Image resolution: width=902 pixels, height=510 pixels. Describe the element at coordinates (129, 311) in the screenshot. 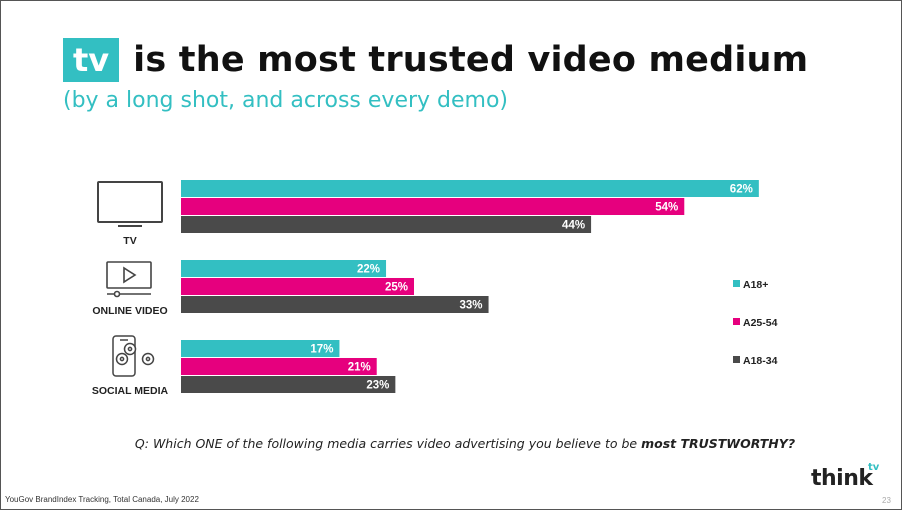

I see `category-label: ONLINE VIDEO` at that location.